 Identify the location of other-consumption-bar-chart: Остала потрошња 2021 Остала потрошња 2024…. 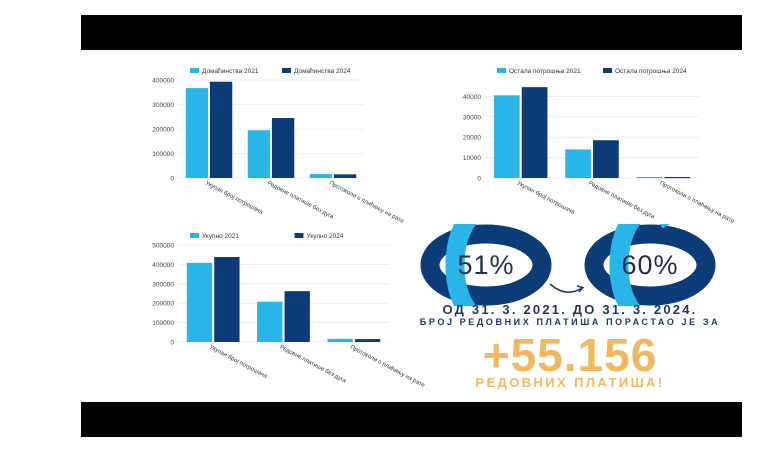
(590, 147).